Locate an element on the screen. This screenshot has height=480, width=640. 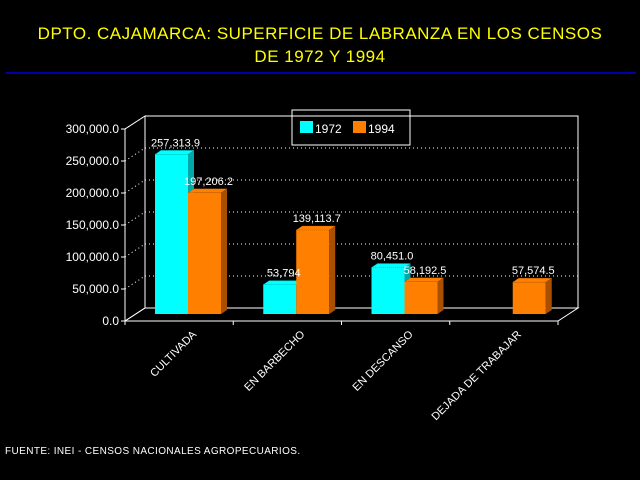
y-tick-label: 100,000.0 is located at coordinates (93, 257).